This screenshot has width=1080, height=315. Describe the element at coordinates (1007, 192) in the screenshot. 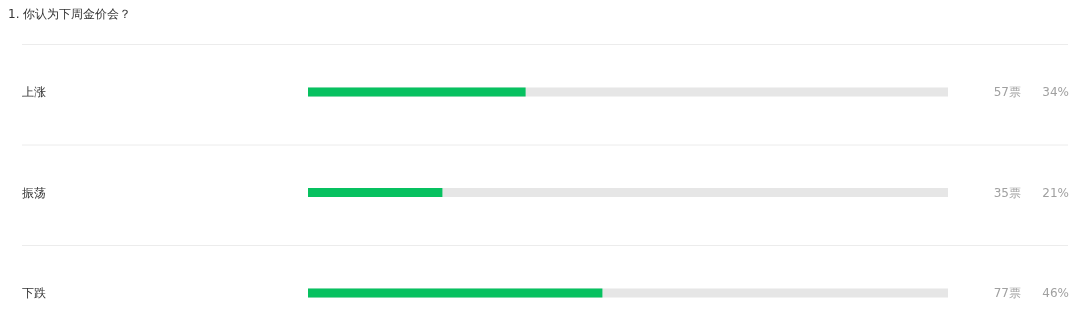

I see `text: 35票` at that location.